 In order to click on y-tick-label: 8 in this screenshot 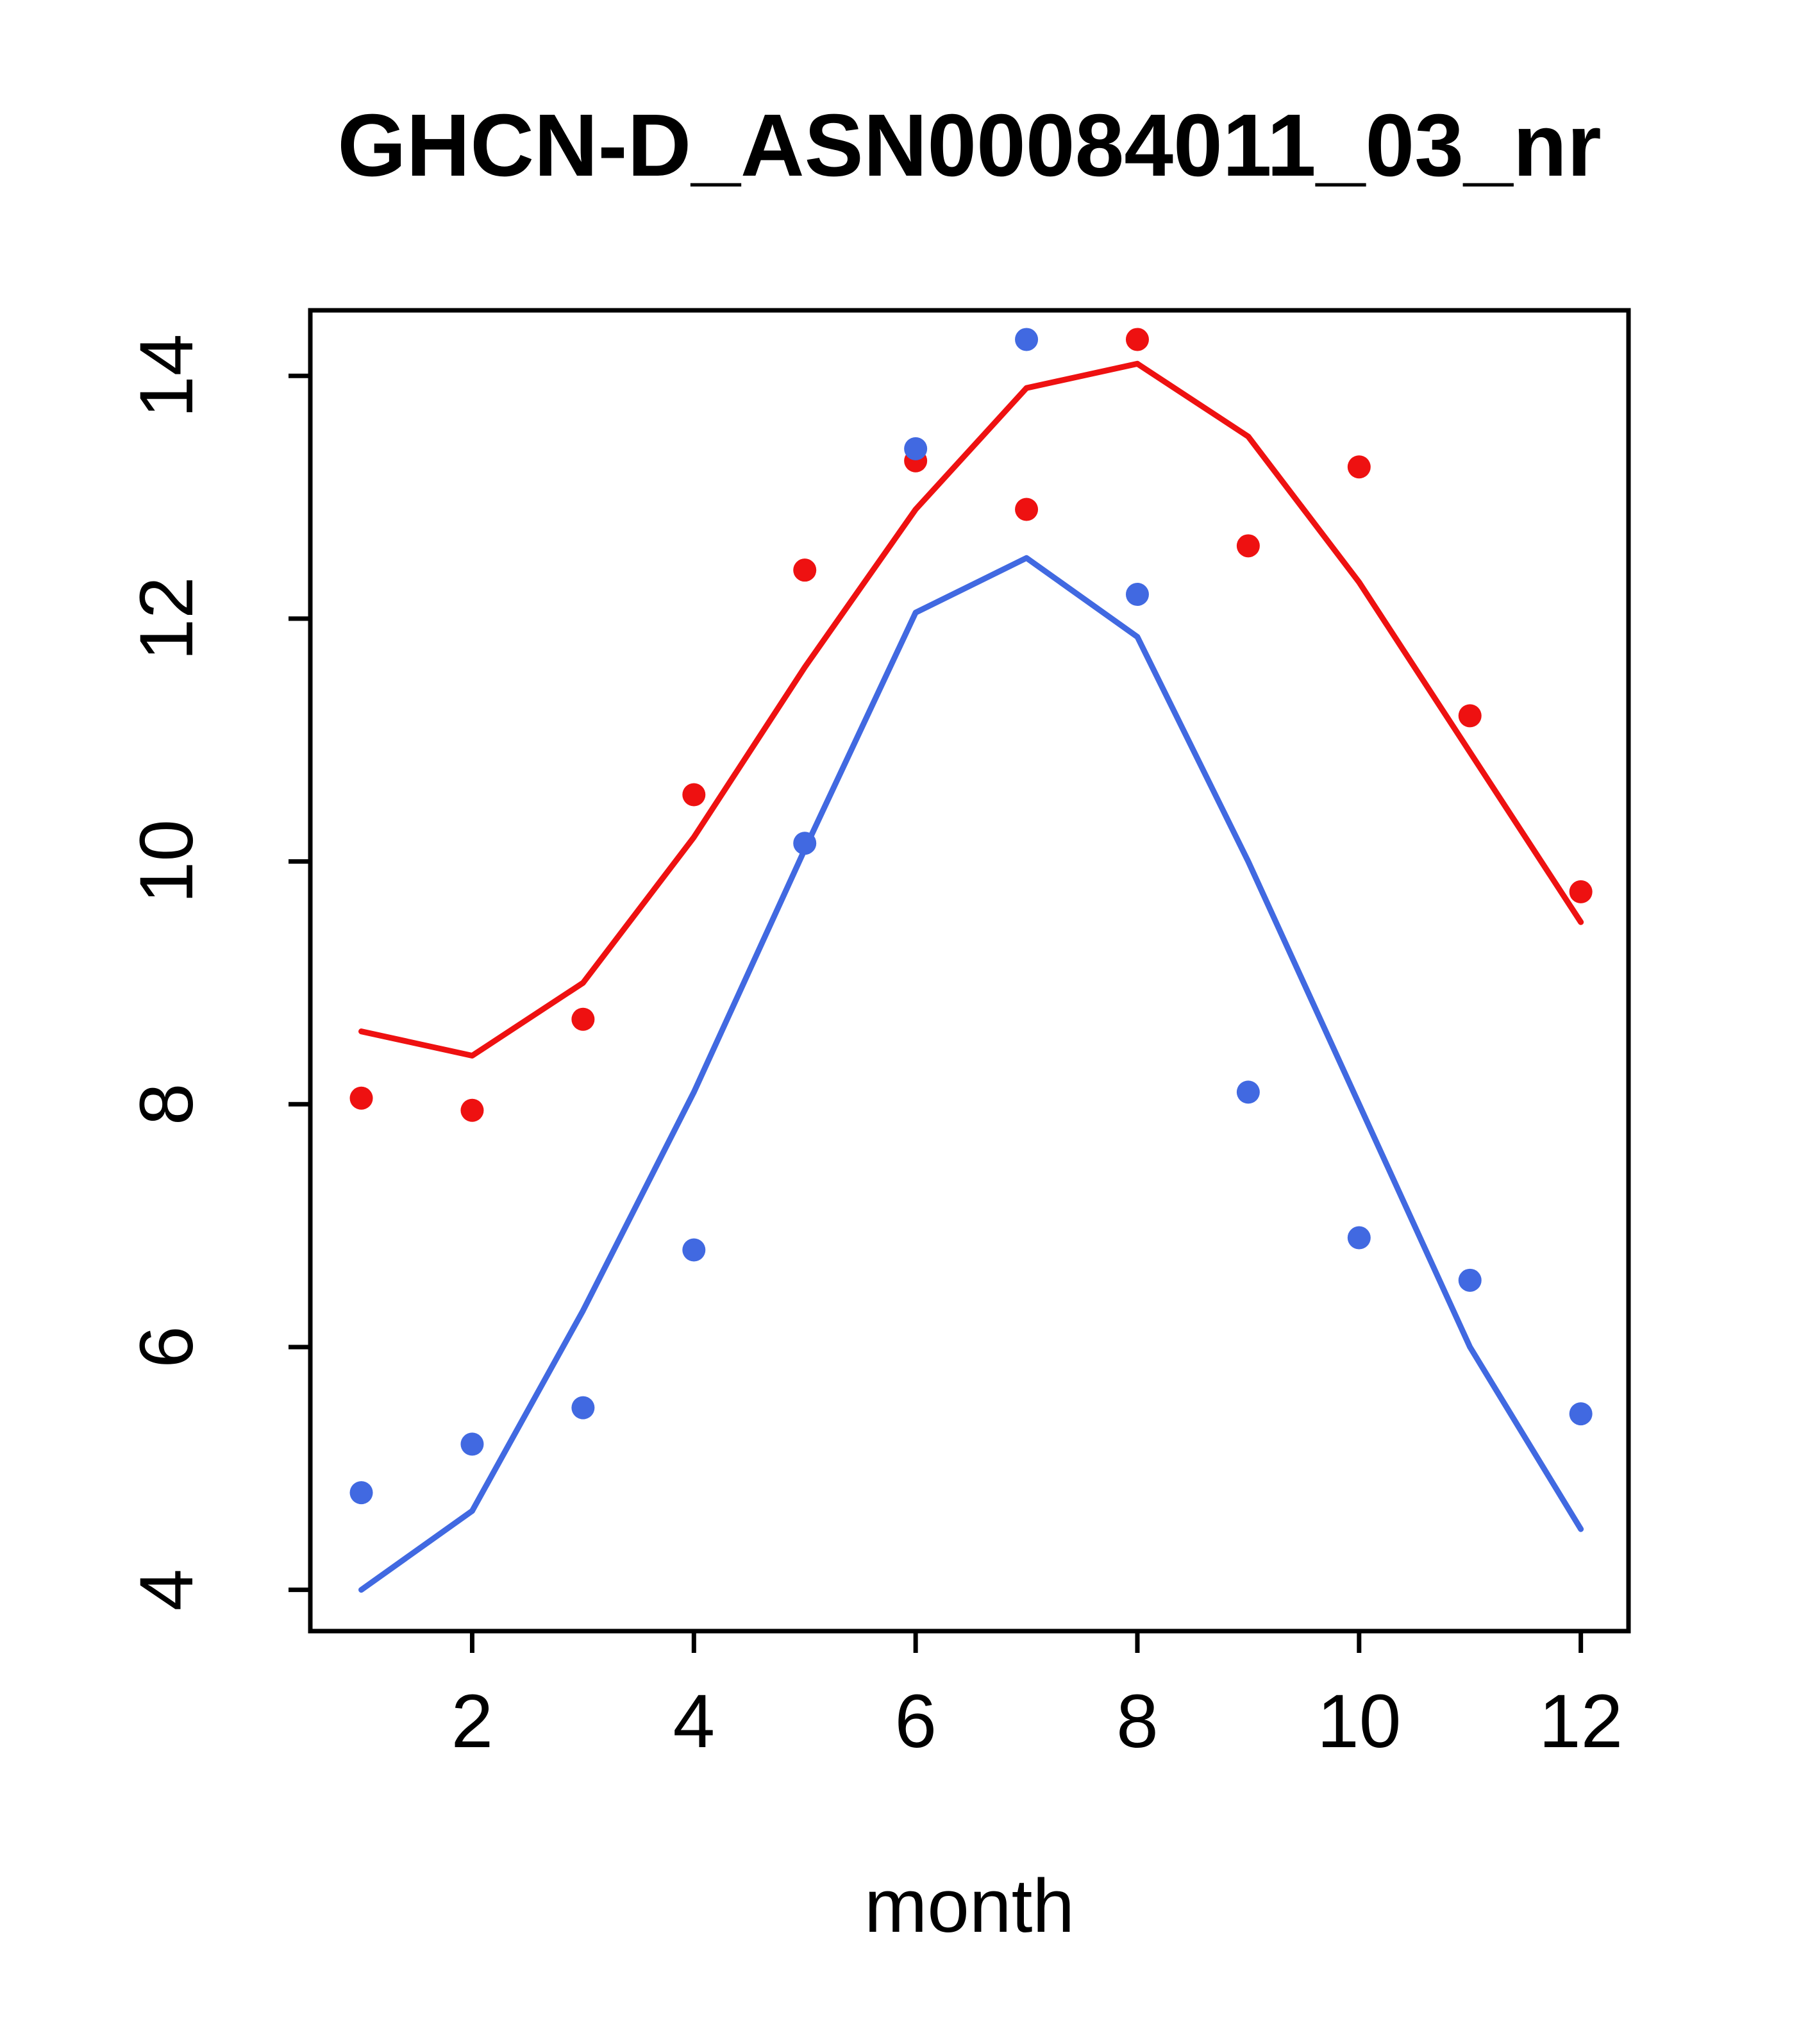, I will do `click(166, 1104)`.